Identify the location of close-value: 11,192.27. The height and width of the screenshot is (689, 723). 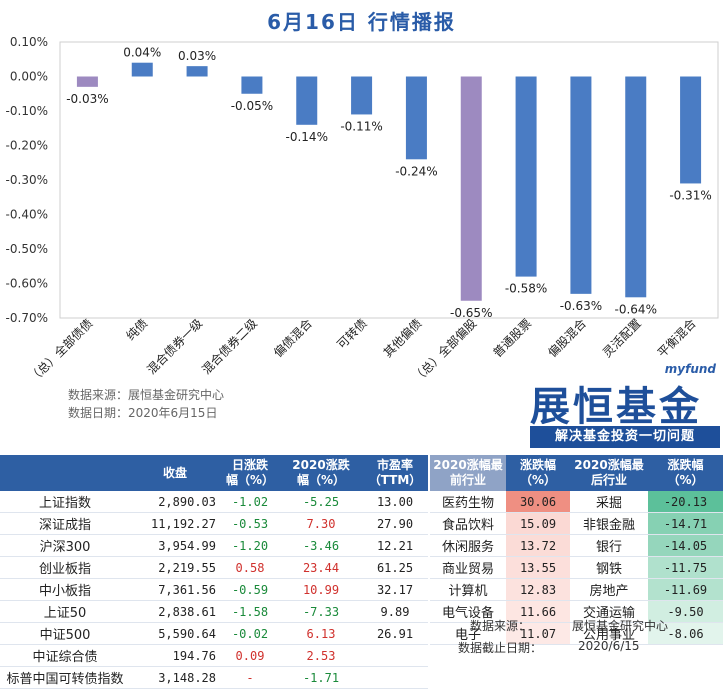
(175, 523).